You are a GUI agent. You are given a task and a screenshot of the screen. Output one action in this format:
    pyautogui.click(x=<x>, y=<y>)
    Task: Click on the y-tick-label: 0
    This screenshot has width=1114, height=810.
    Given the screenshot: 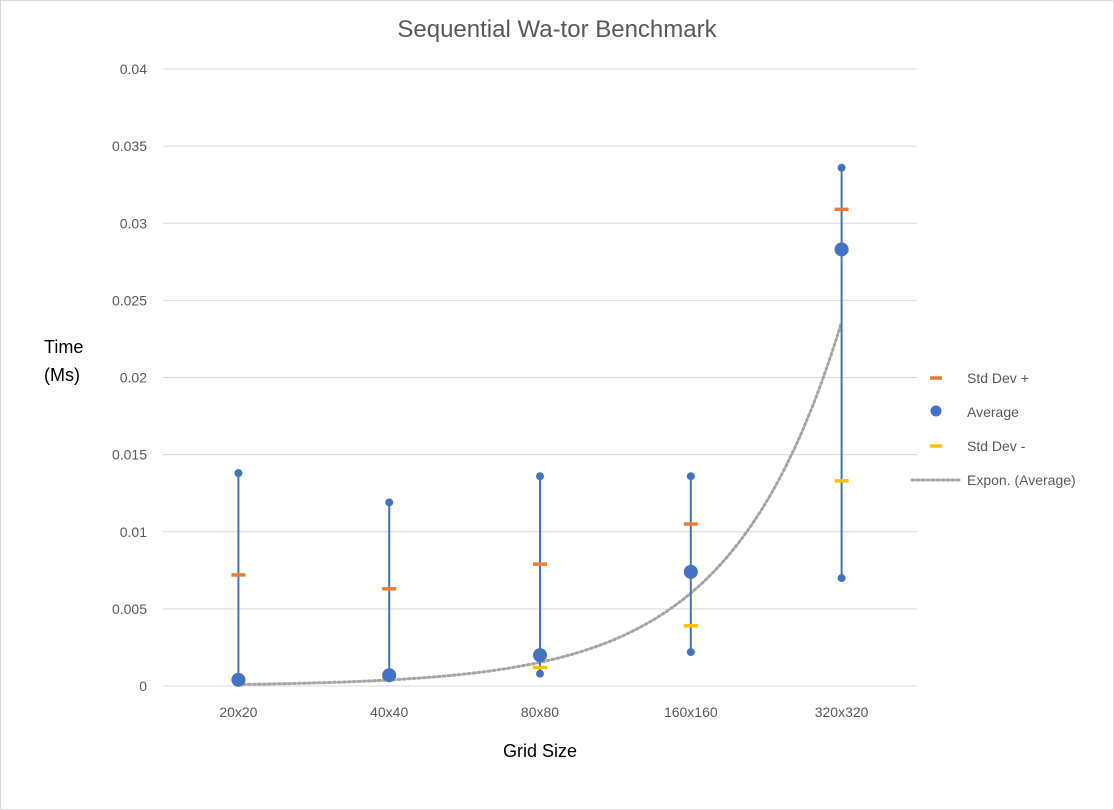 What is the action you would take?
    pyautogui.click(x=143, y=686)
    